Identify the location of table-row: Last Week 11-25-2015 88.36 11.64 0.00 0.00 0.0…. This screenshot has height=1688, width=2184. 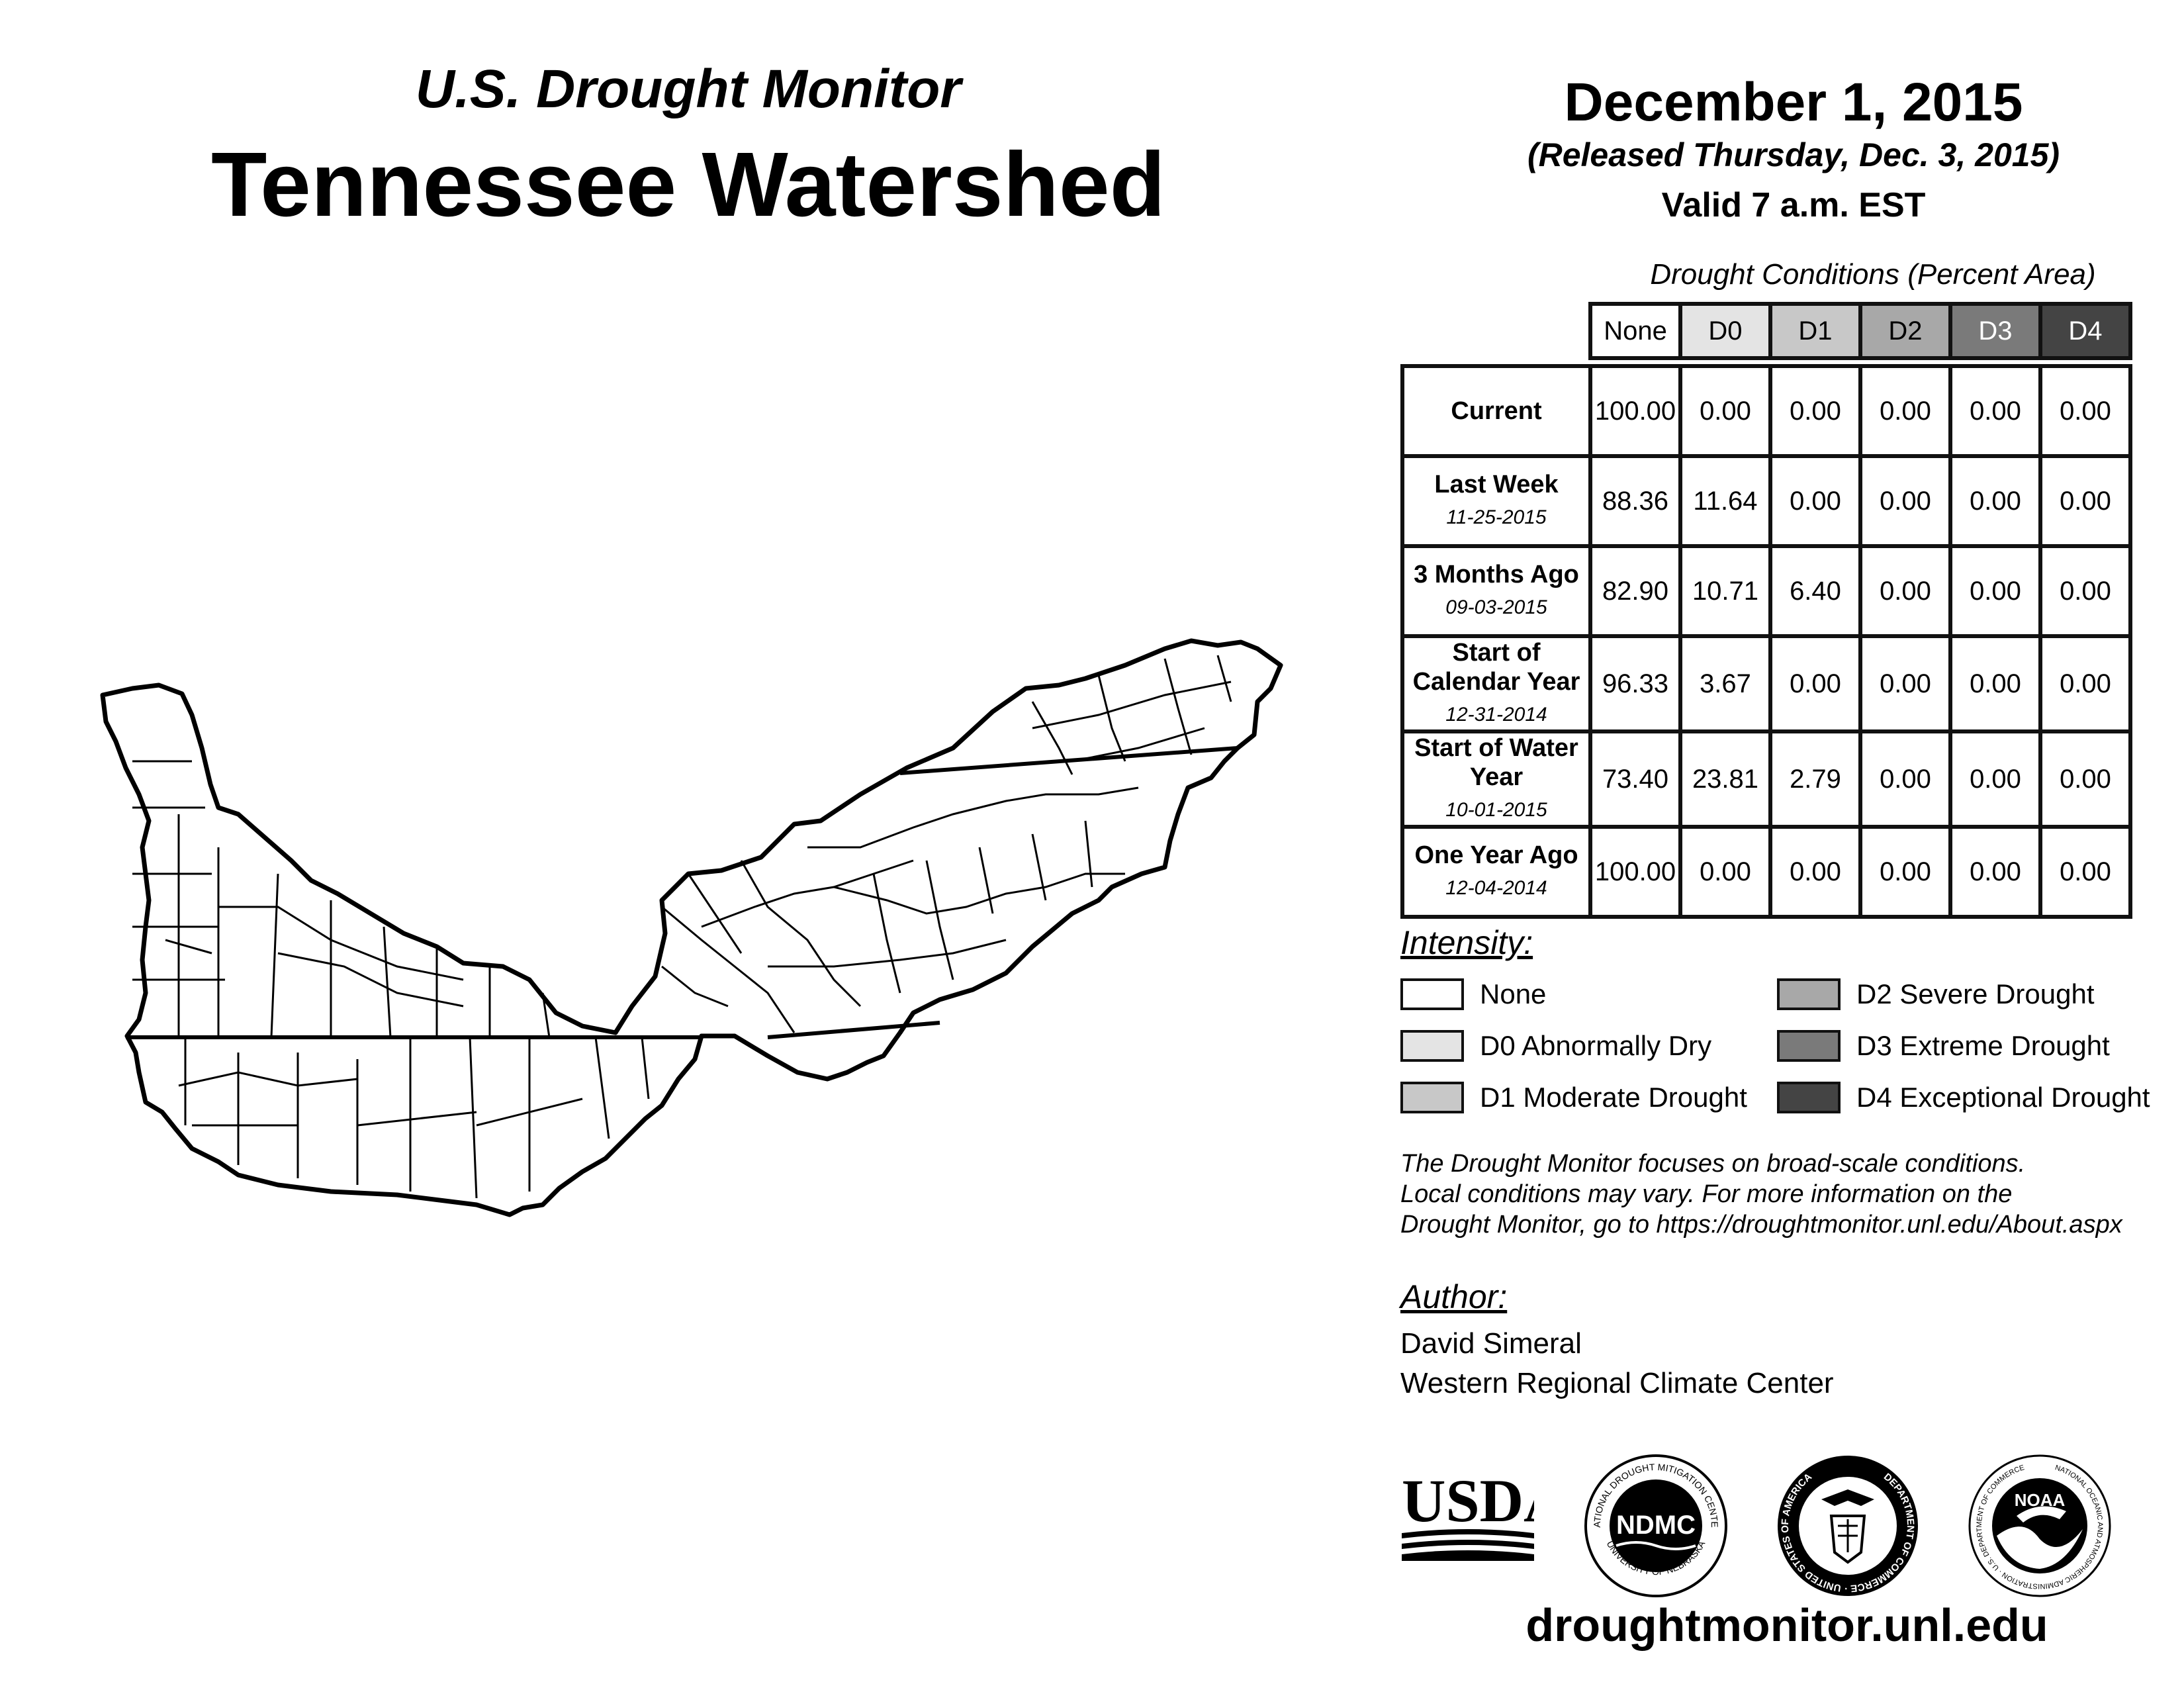
(1766, 501).